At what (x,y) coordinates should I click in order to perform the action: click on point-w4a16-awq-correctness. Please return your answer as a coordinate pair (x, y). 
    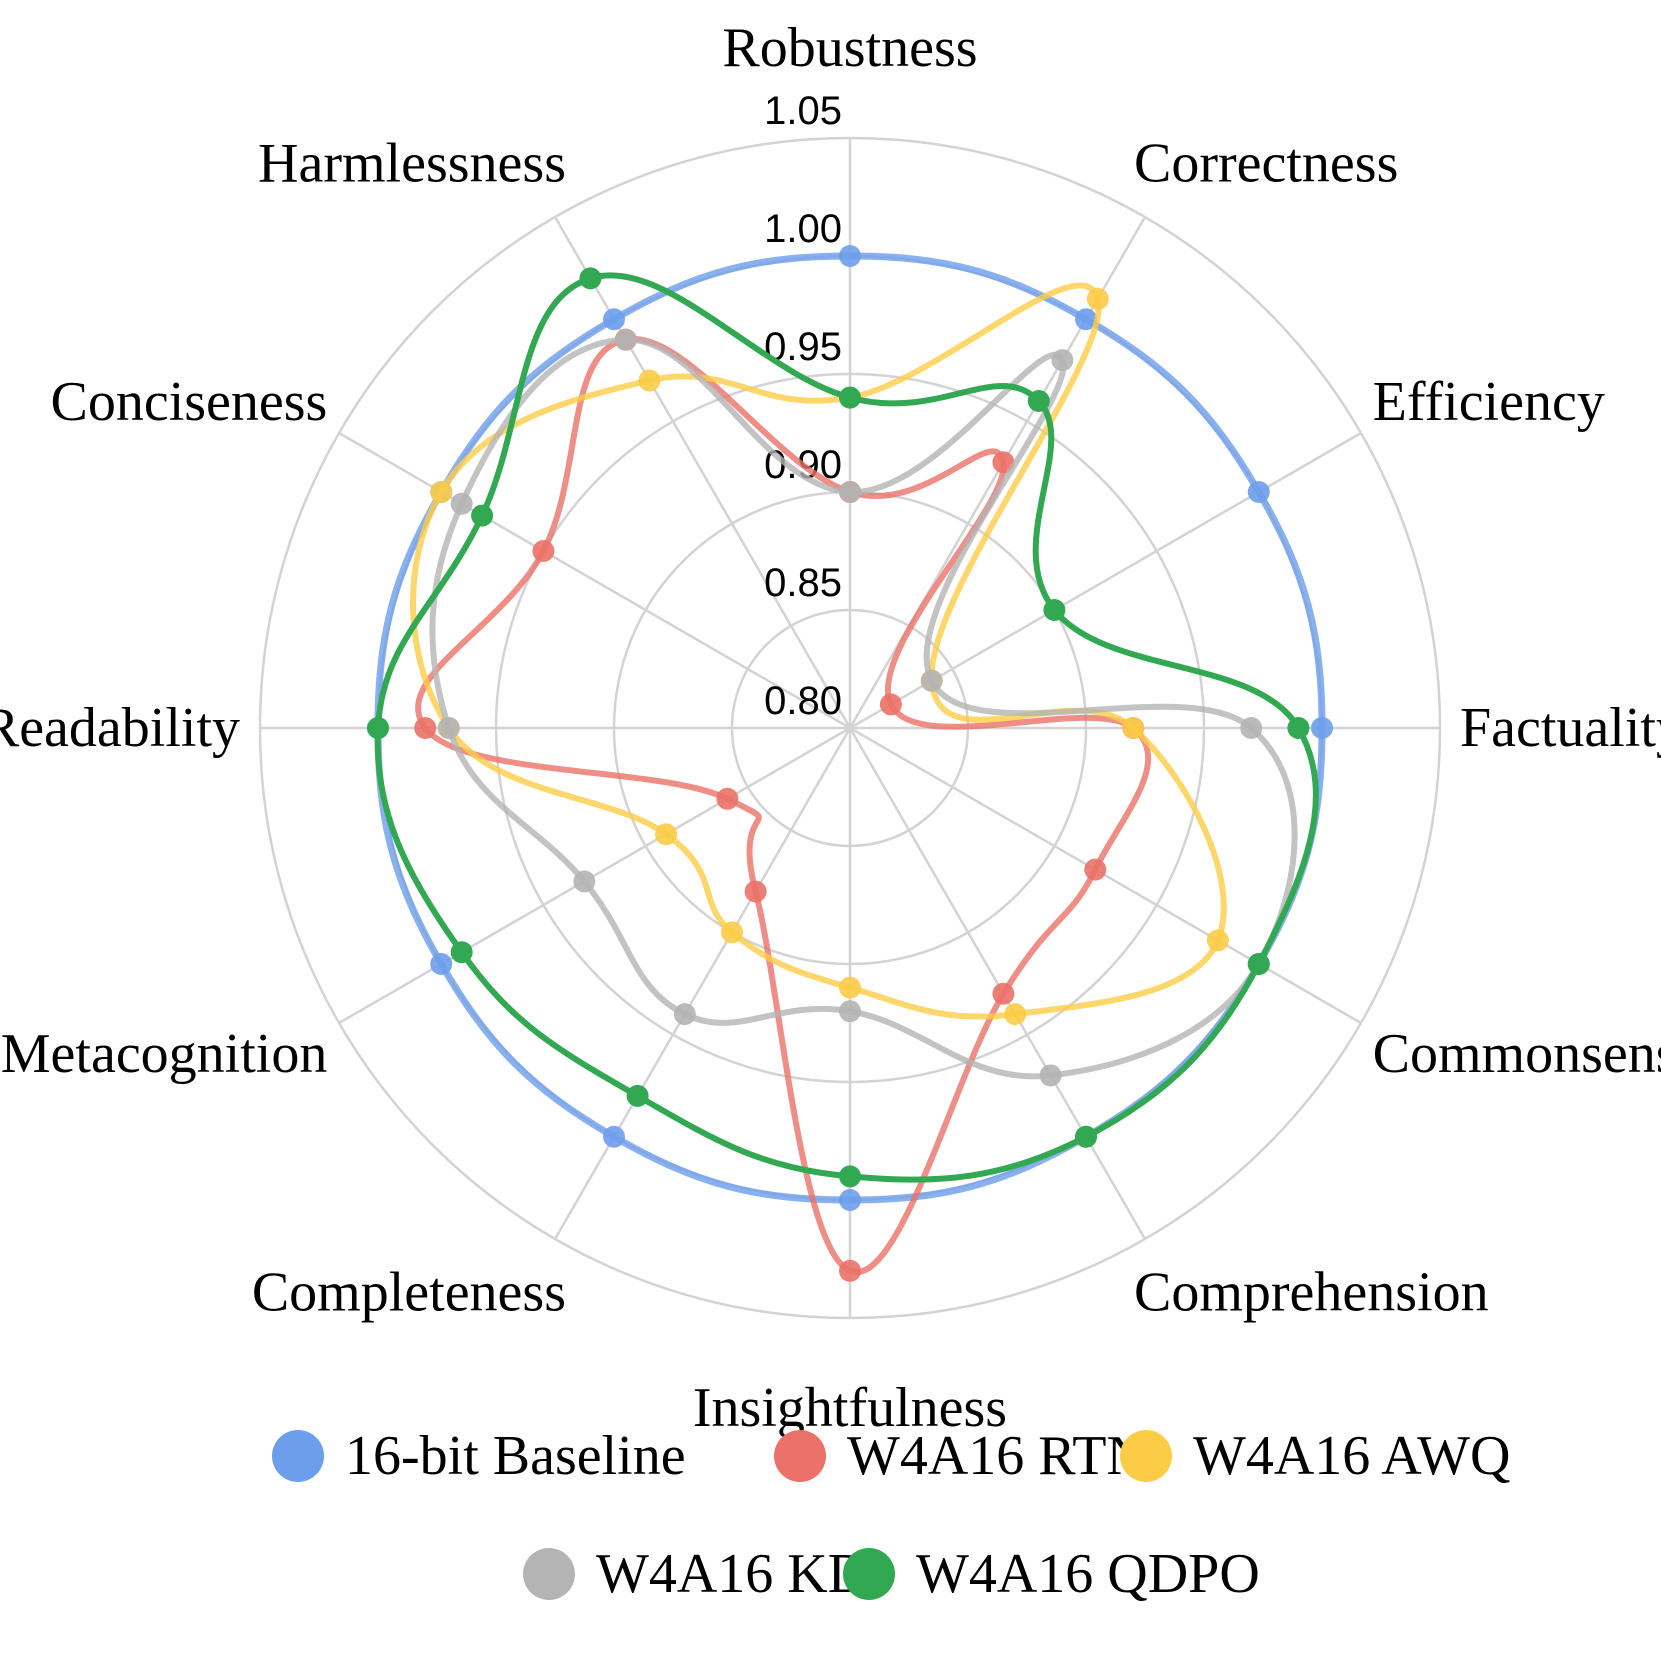
    Looking at the image, I should click on (1097, 298).